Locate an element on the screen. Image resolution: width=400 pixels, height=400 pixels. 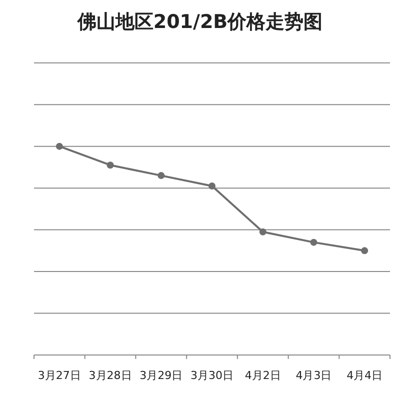
x-tick-label: 3月28日 is located at coordinates (110, 375).